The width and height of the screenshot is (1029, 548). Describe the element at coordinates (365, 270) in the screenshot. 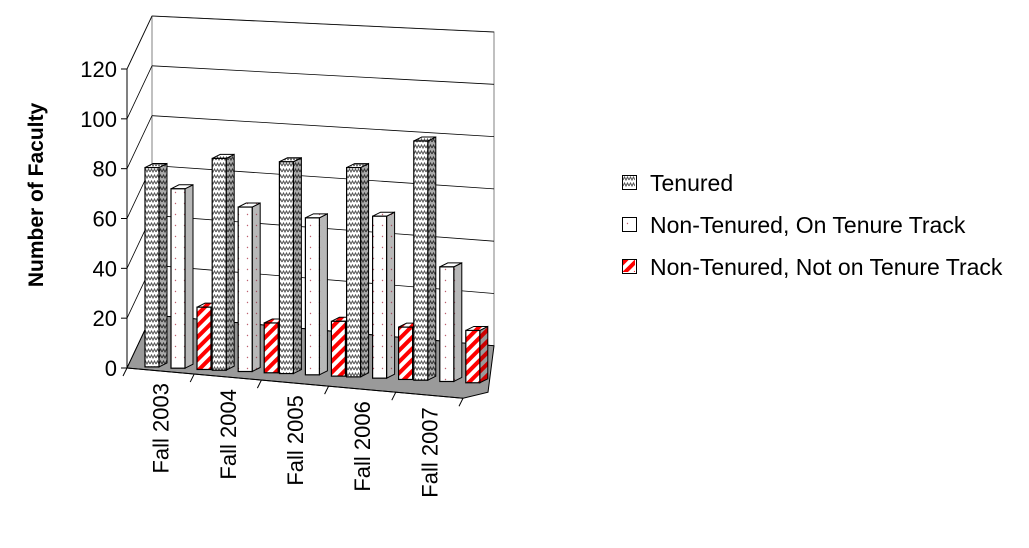

I see `bar-side-Tenured-Fall 2006` at that location.